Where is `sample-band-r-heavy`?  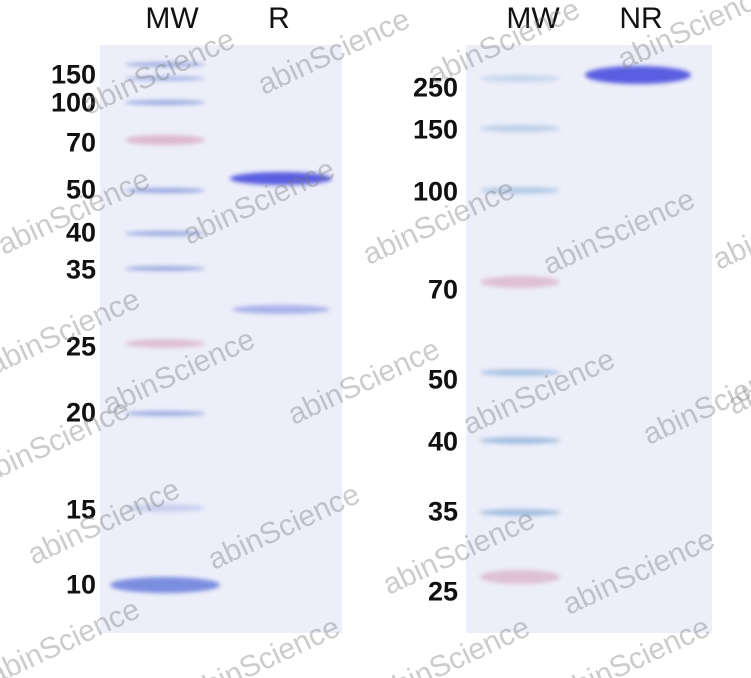 sample-band-r-heavy is located at coordinates (281, 178).